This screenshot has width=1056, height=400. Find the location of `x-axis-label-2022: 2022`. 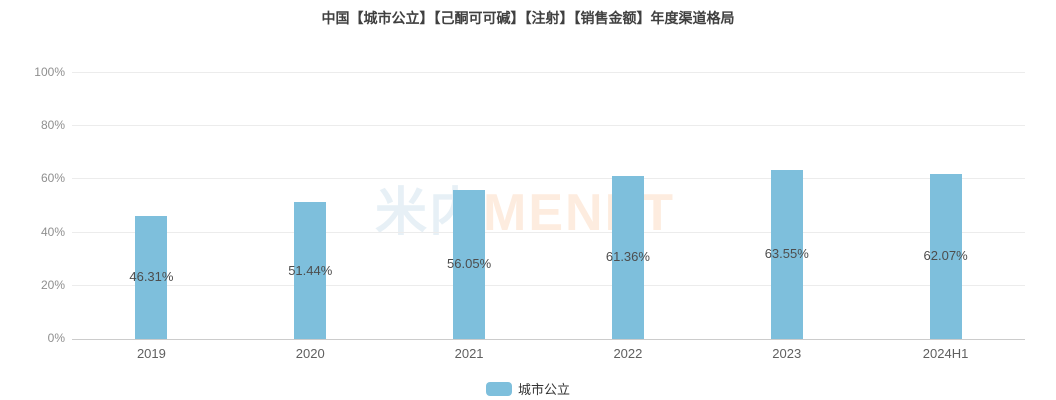

x-axis-label-2022: 2022 is located at coordinates (628, 353).